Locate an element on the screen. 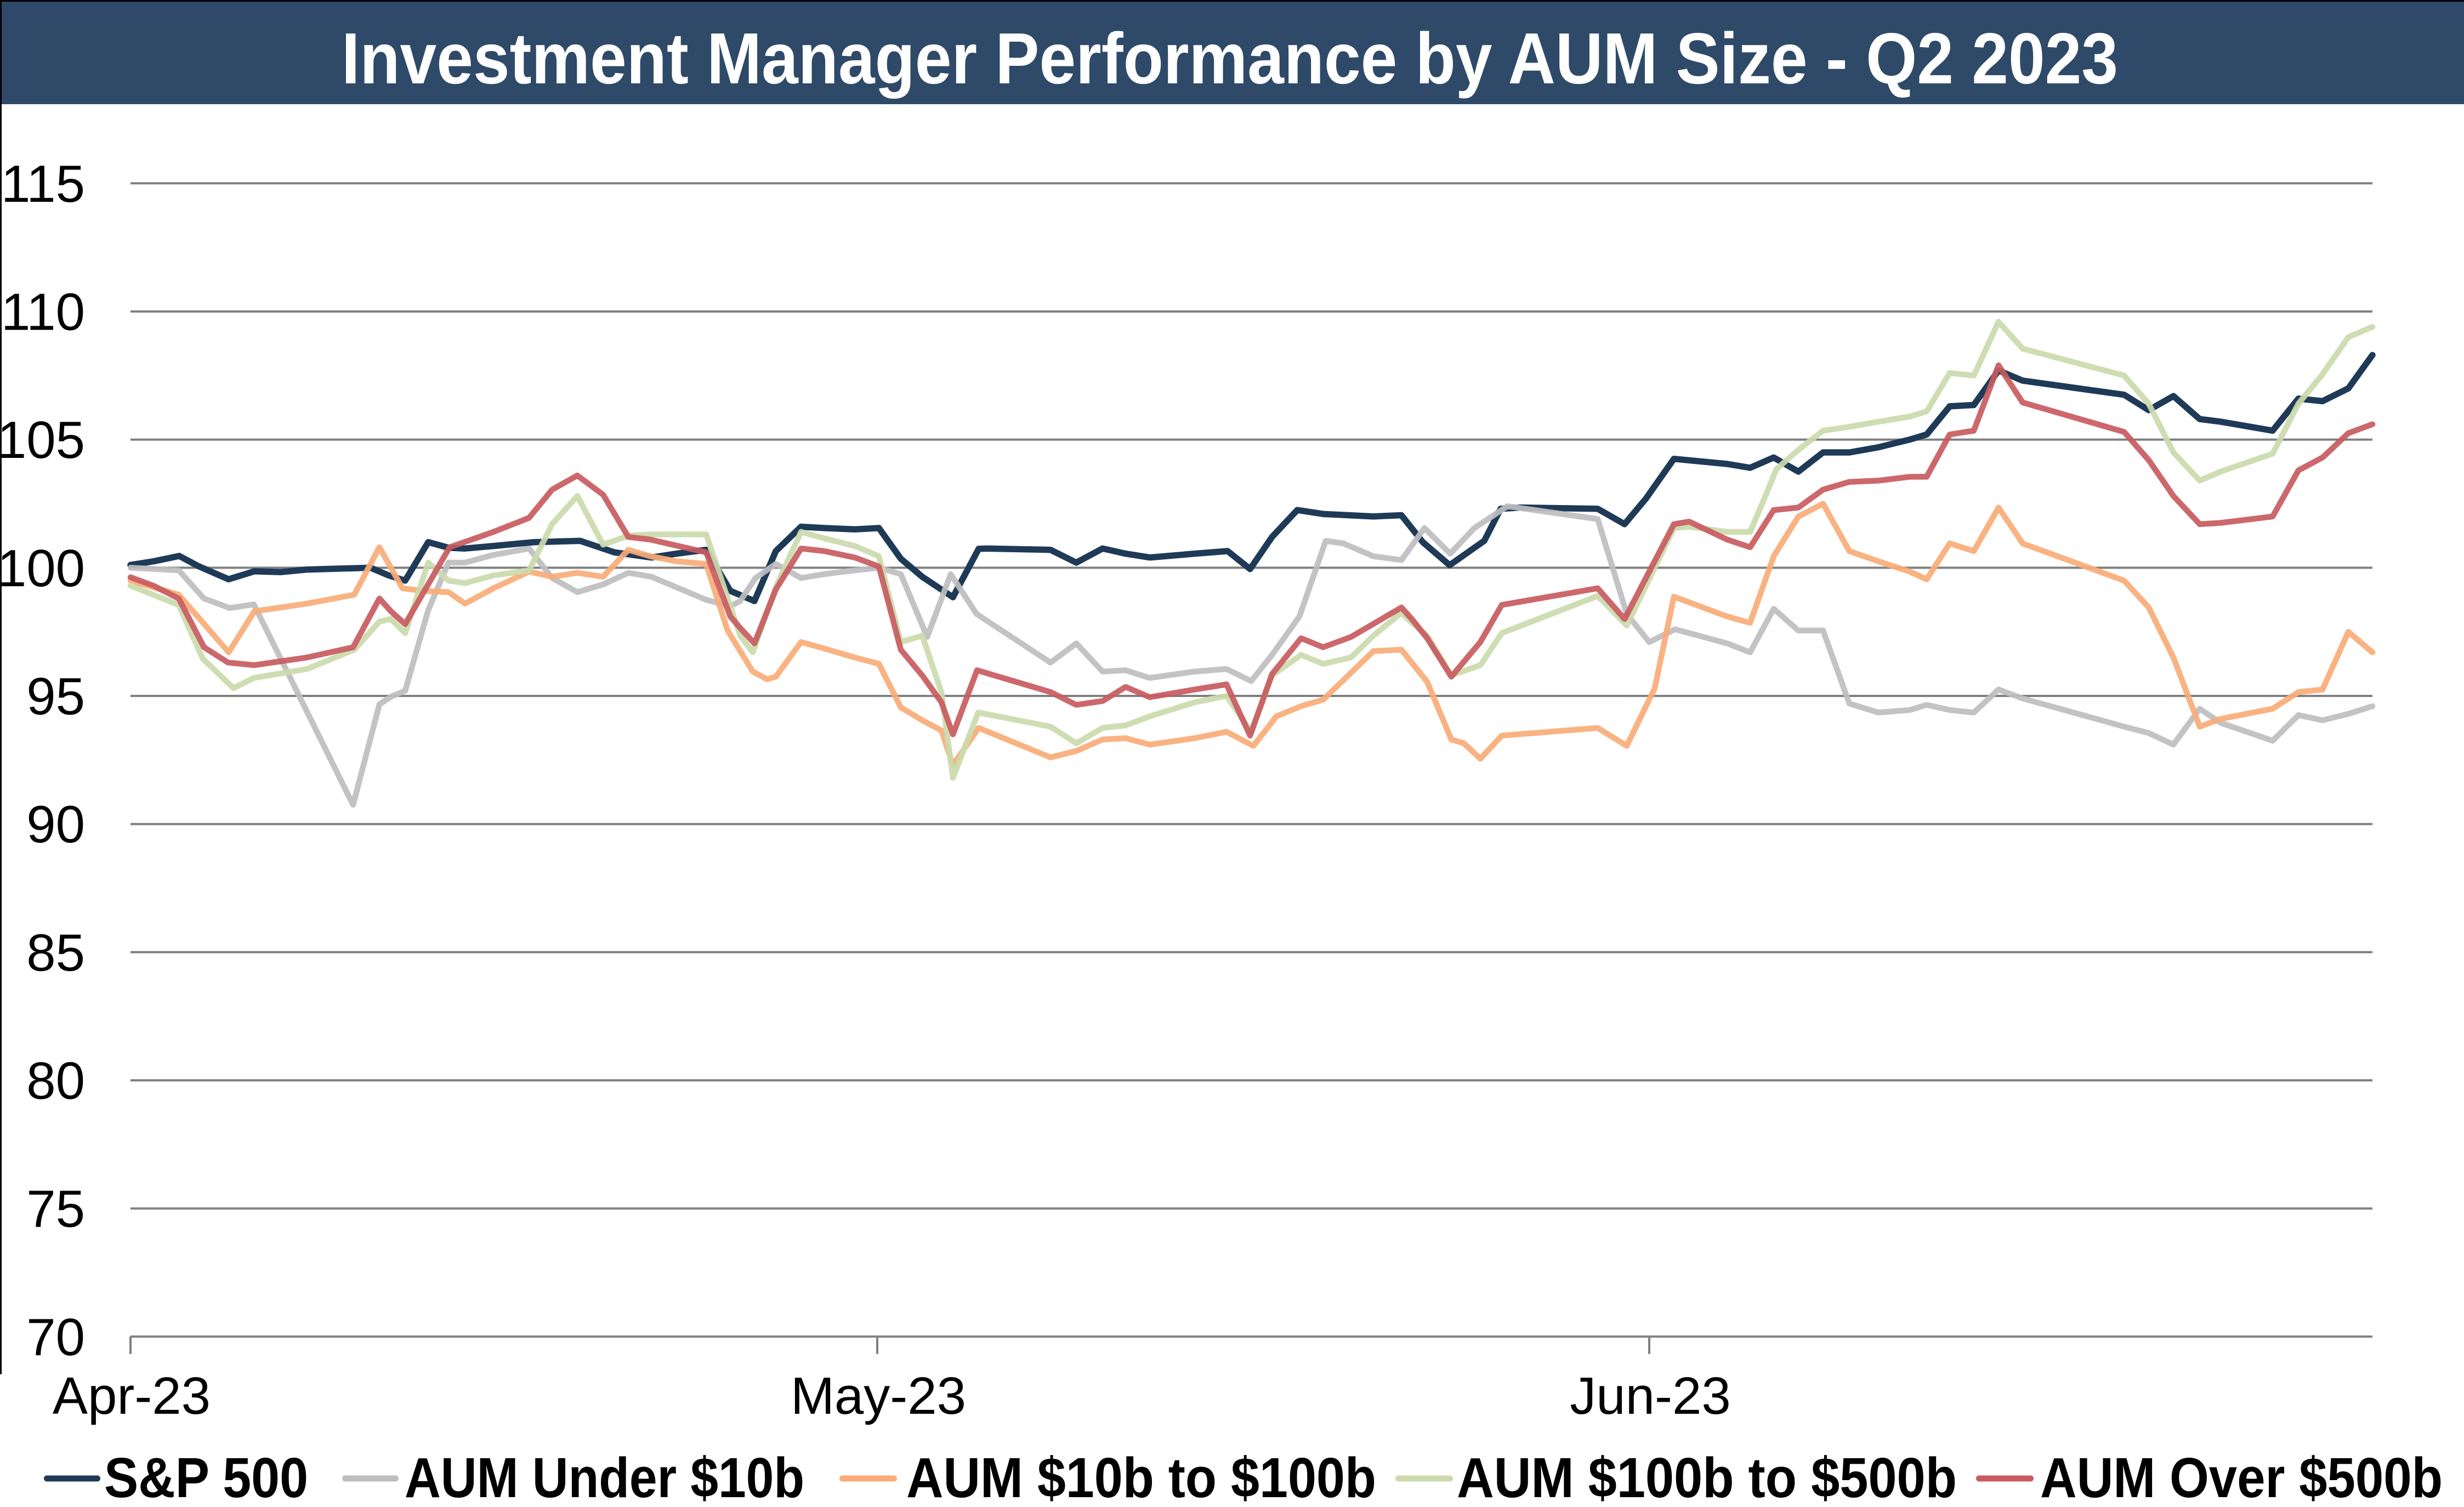 The height and width of the screenshot is (1507, 2464). svg-text: 85 is located at coordinates (55, 953).